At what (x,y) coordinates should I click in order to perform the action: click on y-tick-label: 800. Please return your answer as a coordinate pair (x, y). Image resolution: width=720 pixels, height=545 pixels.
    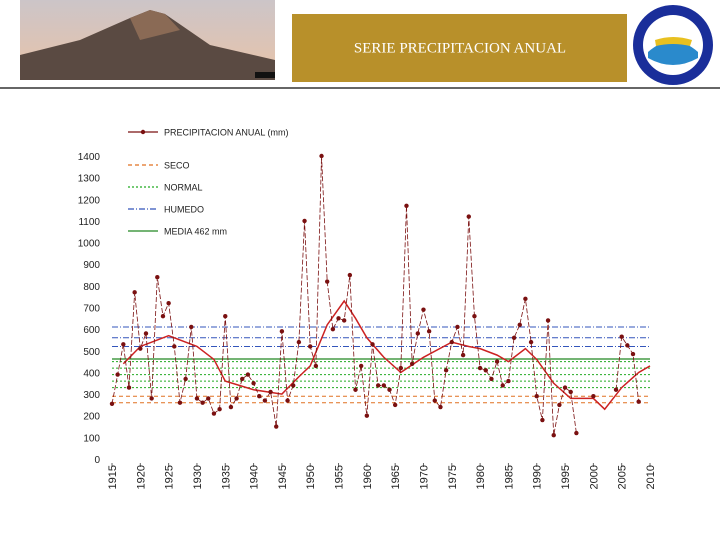
    Looking at the image, I should click on (91, 287).